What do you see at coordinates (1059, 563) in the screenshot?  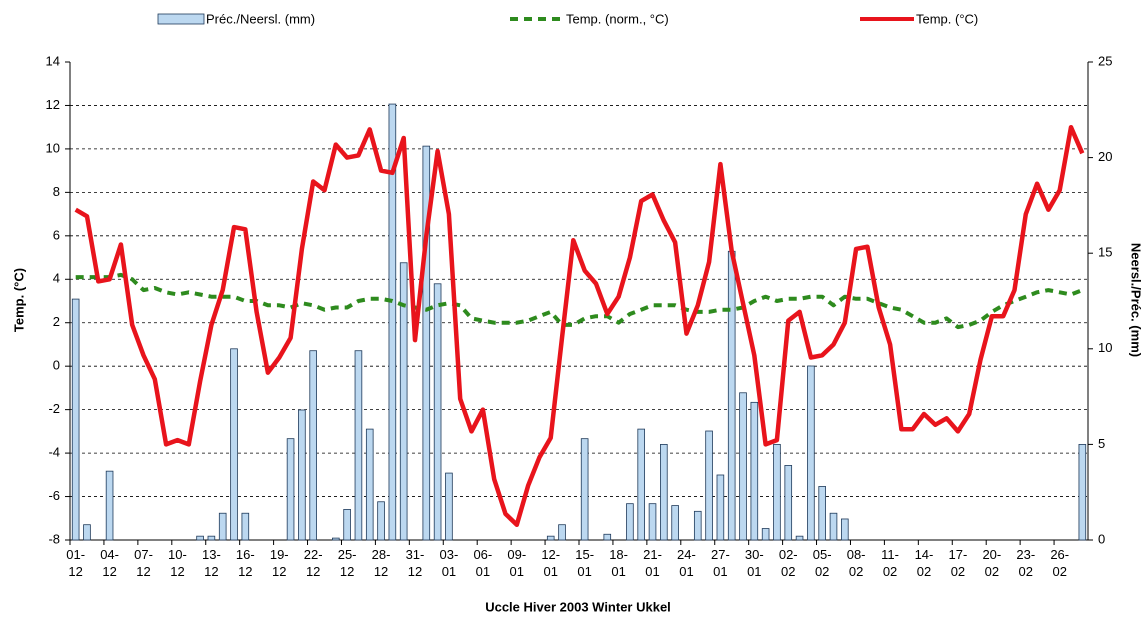 I see `x-tick-label: 26-02` at bounding box center [1059, 563].